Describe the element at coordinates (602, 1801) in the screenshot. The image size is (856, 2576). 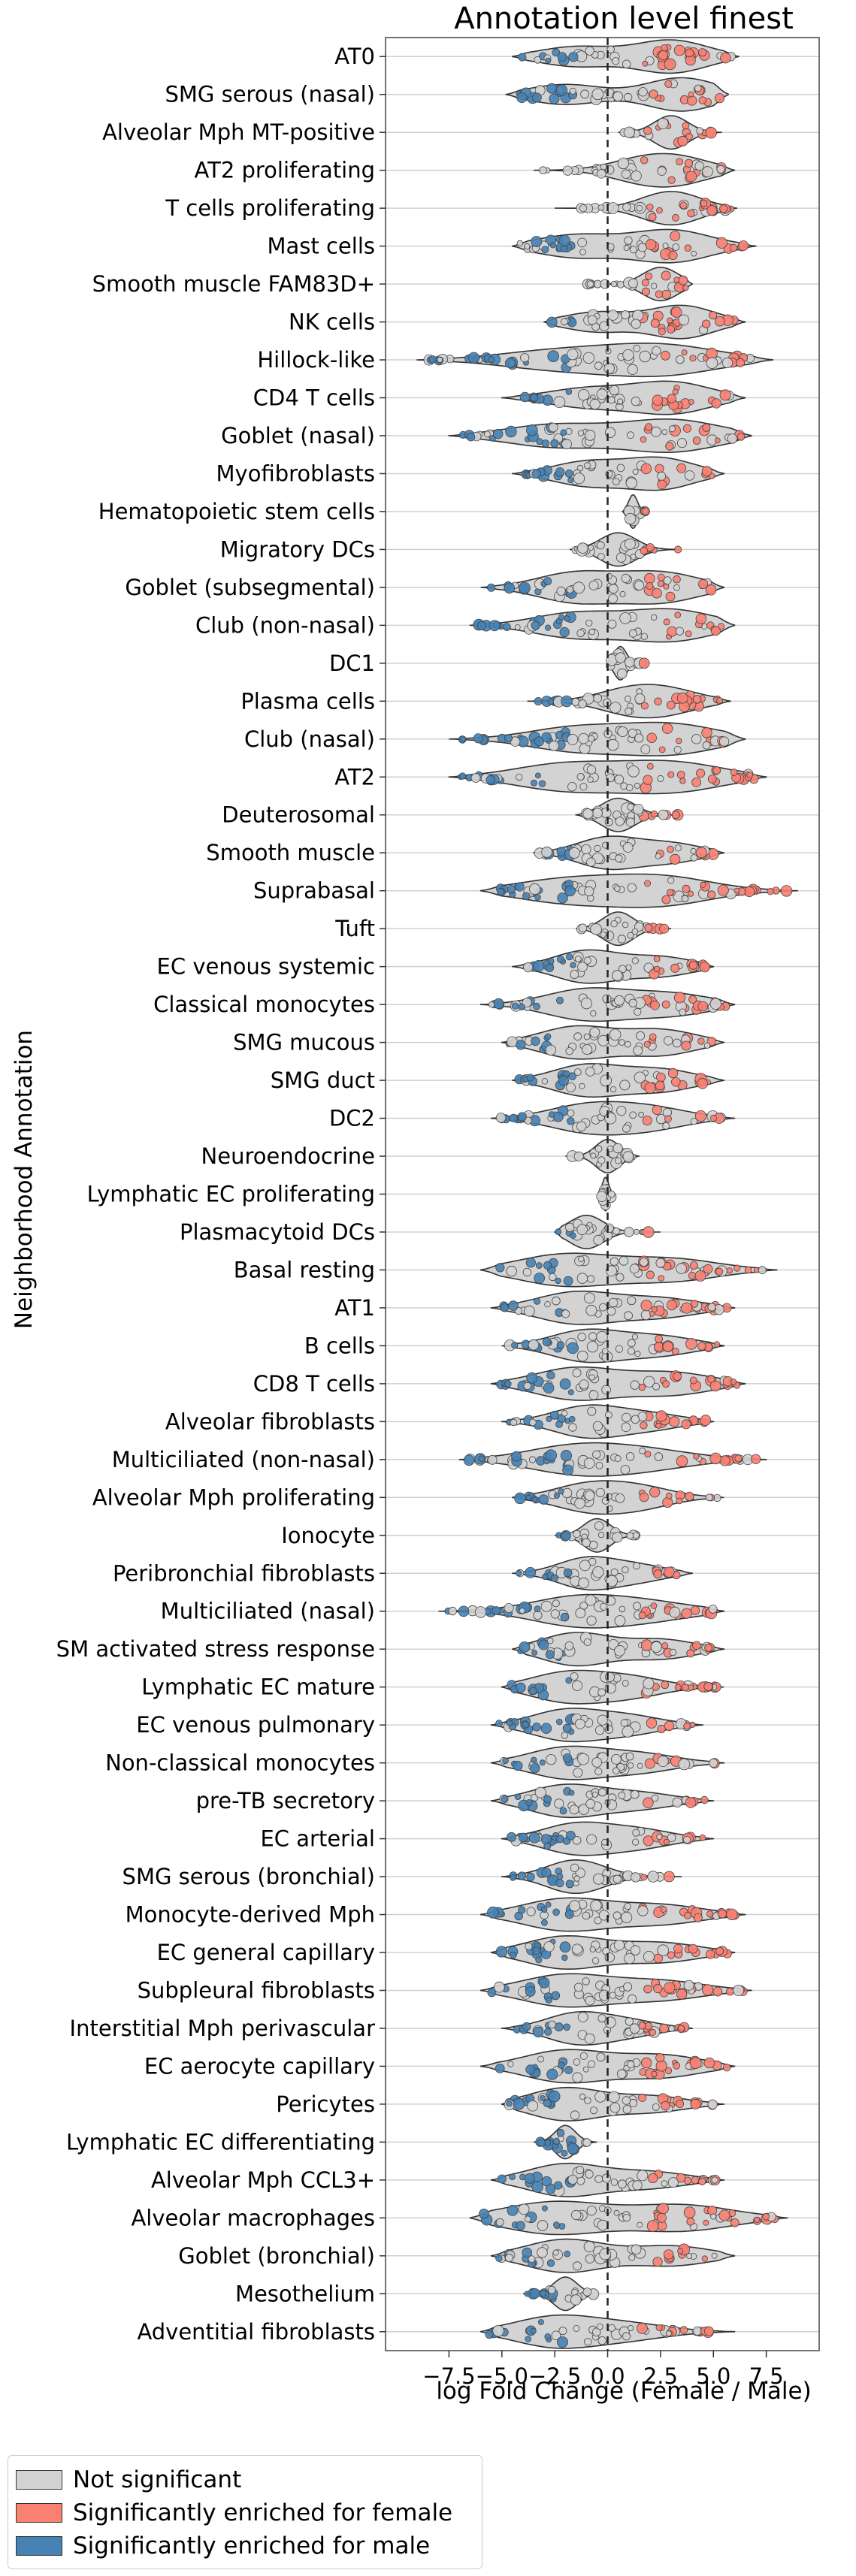
I see `violin-pre-tb-secretory` at that location.